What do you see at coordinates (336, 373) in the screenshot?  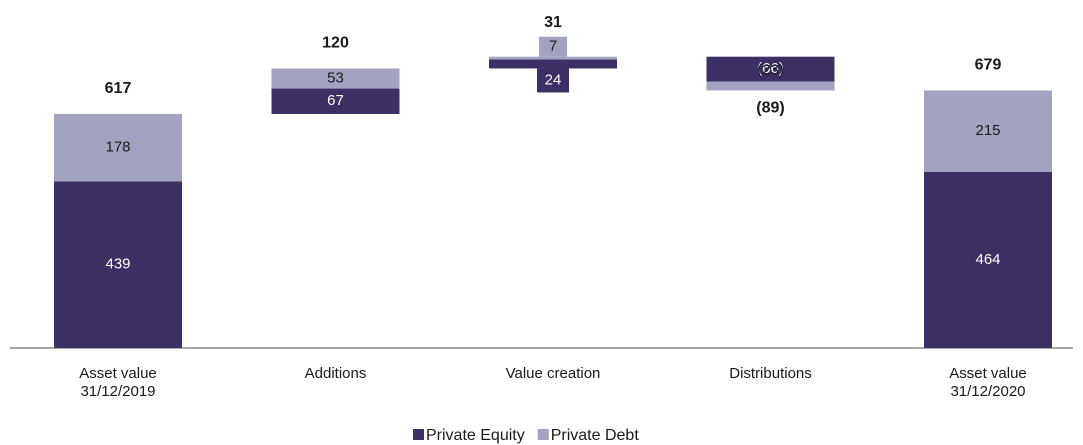 I see `x-tick-label: Additions` at bounding box center [336, 373].